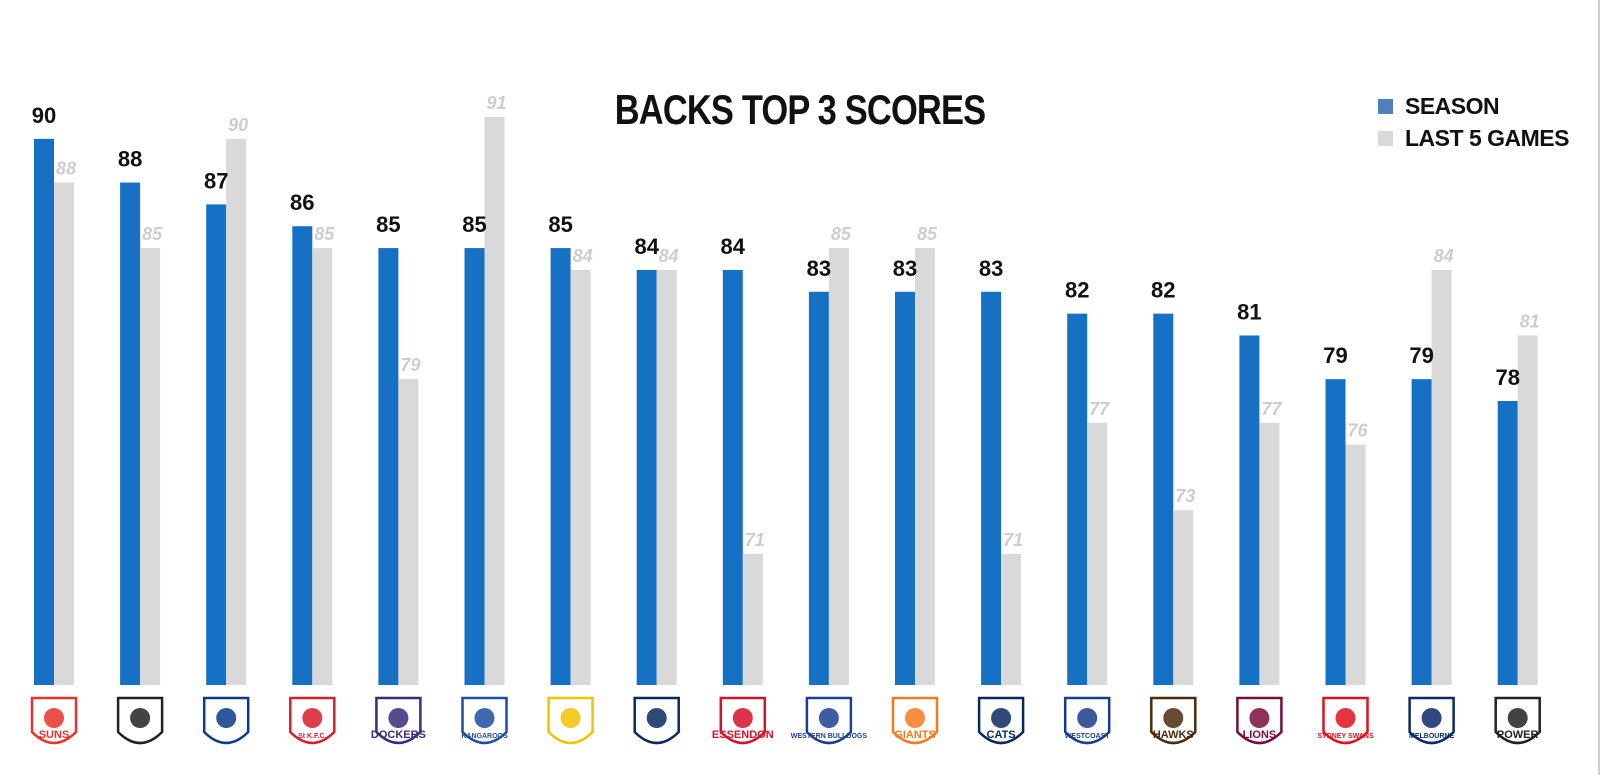 The width and height of the screenshot is (1600, 775). I want to click on fremantle-dockers-logo: DOCKERS, so click(398, 720).